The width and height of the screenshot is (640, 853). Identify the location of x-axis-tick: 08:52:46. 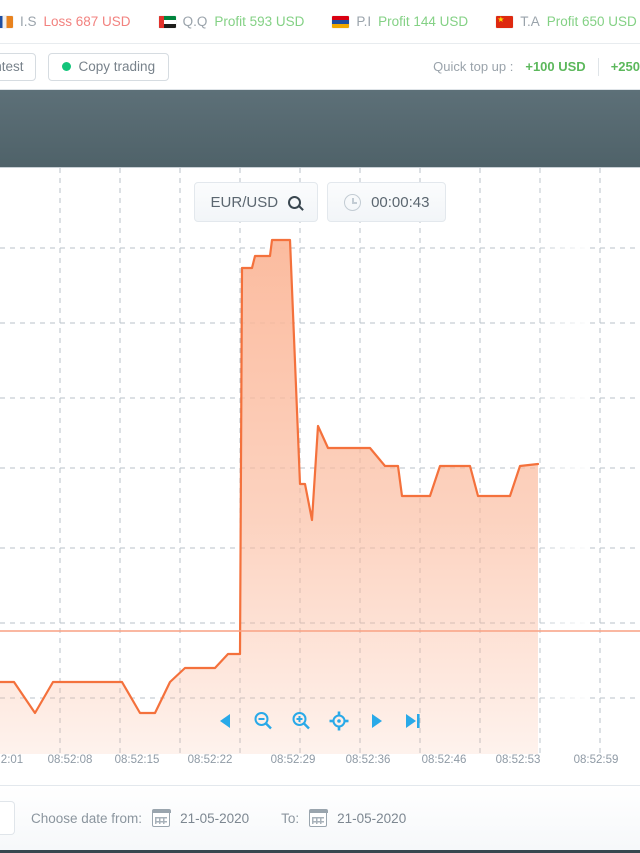
(444, 760).